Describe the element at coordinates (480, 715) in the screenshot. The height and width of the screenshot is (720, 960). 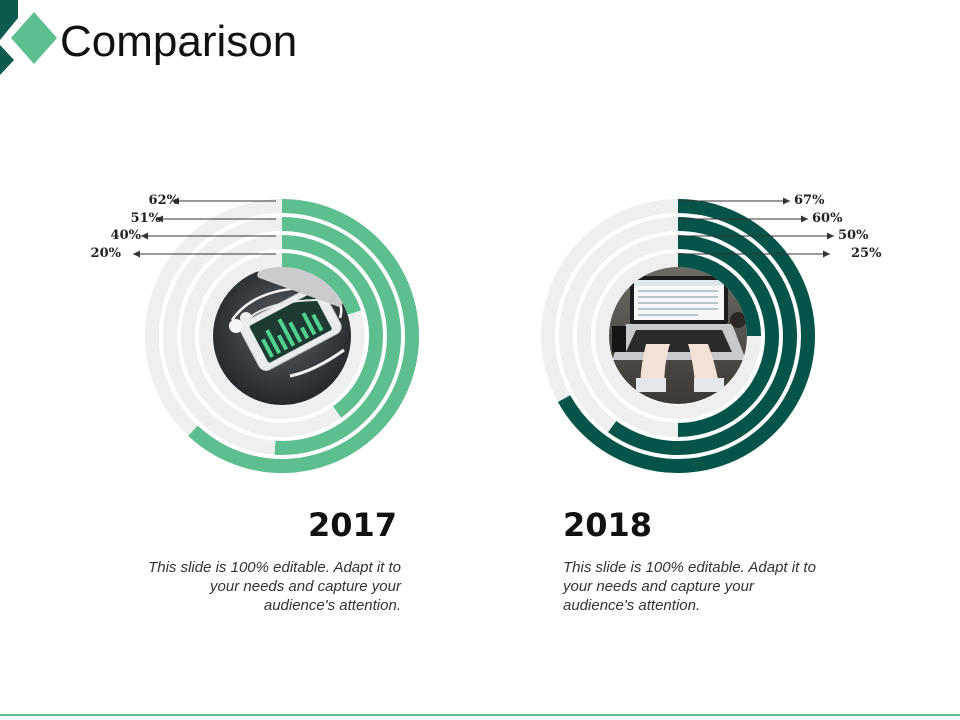
I see `footer-divider` at that location.